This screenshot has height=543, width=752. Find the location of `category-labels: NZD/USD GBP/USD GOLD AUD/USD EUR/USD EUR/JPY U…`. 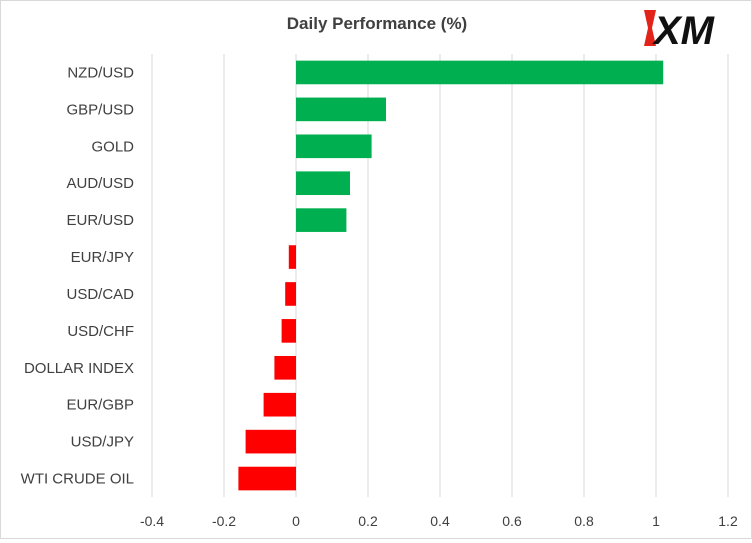

category-labels: NZD/USD GBP/USD GOLD AUD/USD EUR/USD EUR/JPY U… is located at coordinates (78, 275).